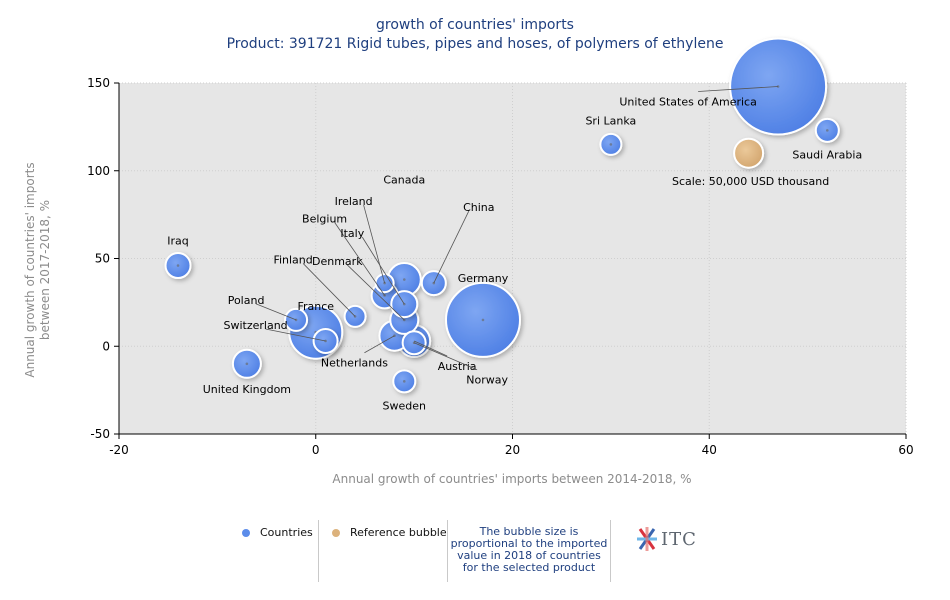  What do you see at coordinates (286, 532) in the screenshot?
I see `legend-countries-label: Countries` at bounding box center [286, 532].